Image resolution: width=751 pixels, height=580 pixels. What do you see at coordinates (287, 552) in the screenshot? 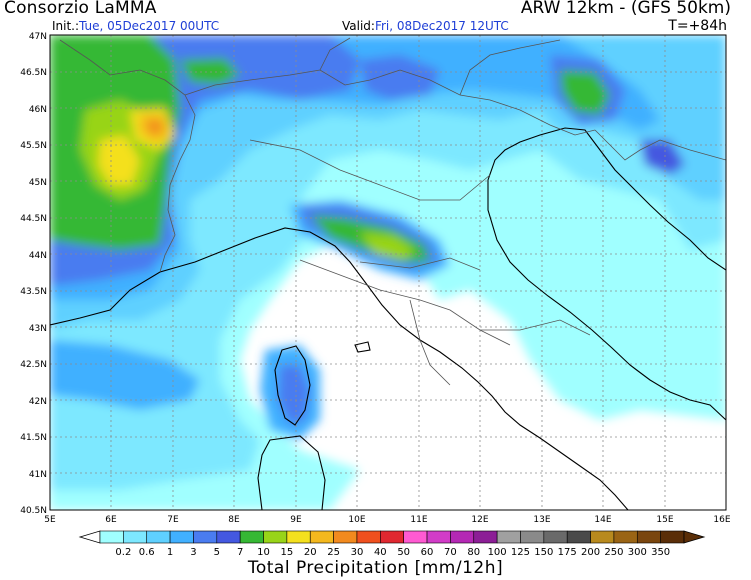
I see `colorbar-label: 15` at bounding box center [287, 552].